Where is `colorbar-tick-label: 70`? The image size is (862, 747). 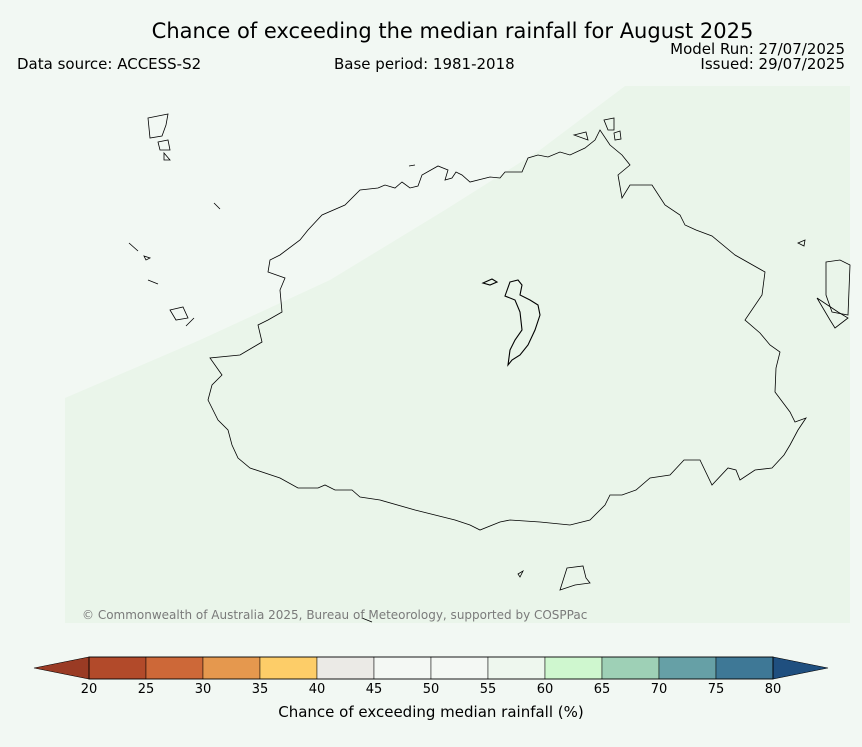
colorbar-tick-label: 70 is located at coordinates (659, 689).